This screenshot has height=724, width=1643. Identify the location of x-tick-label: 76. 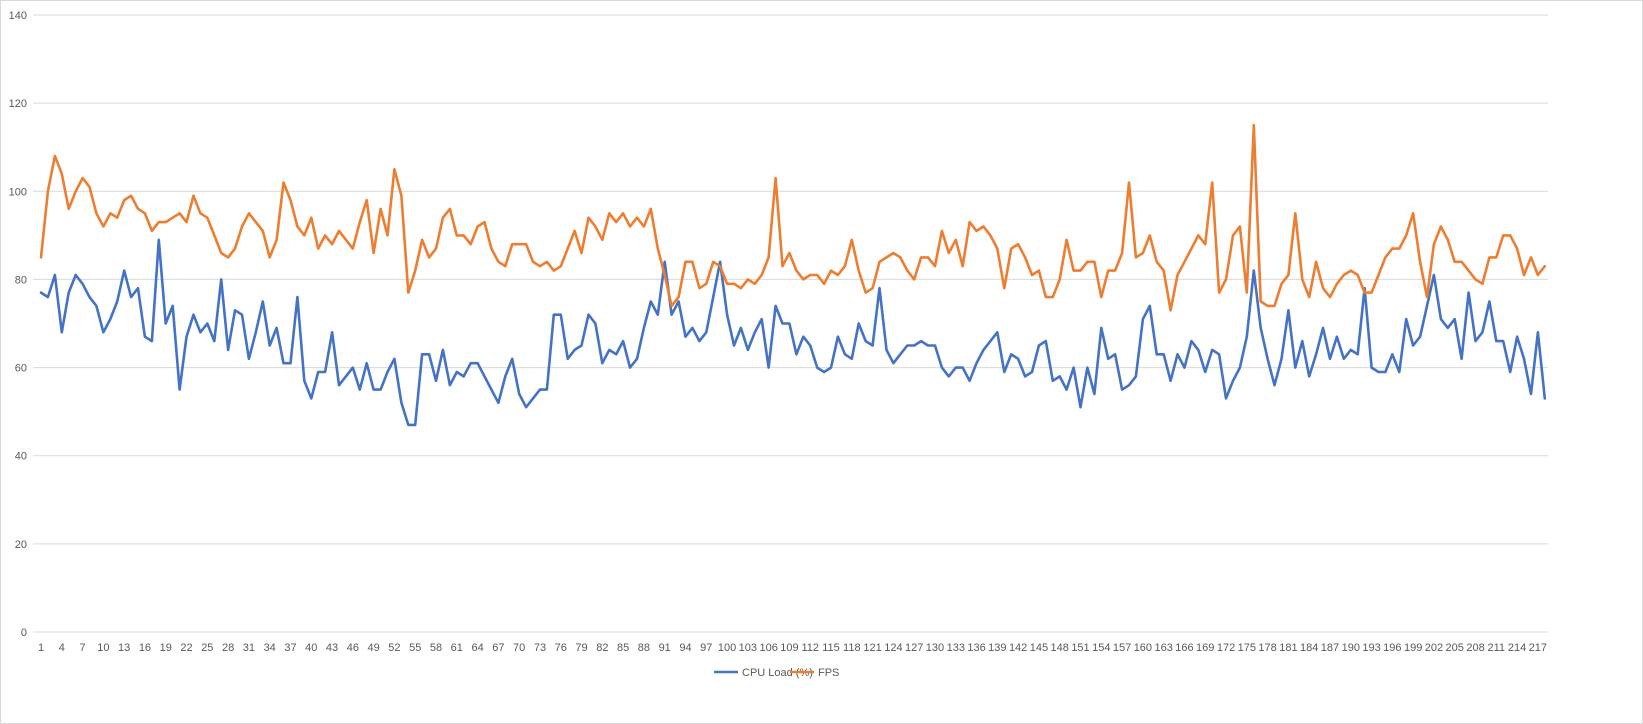
(561, 648).